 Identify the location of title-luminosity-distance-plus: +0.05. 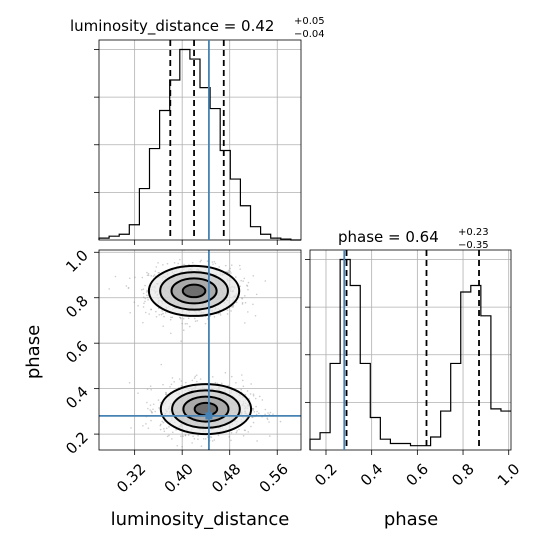
(309, 21).